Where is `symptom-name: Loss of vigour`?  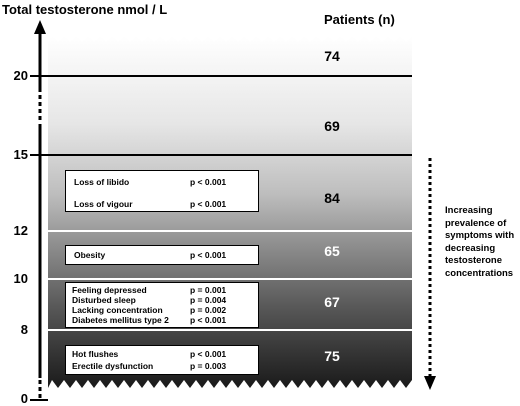 symptom-name: Loss of vigour is located at coordinates (103, 204).